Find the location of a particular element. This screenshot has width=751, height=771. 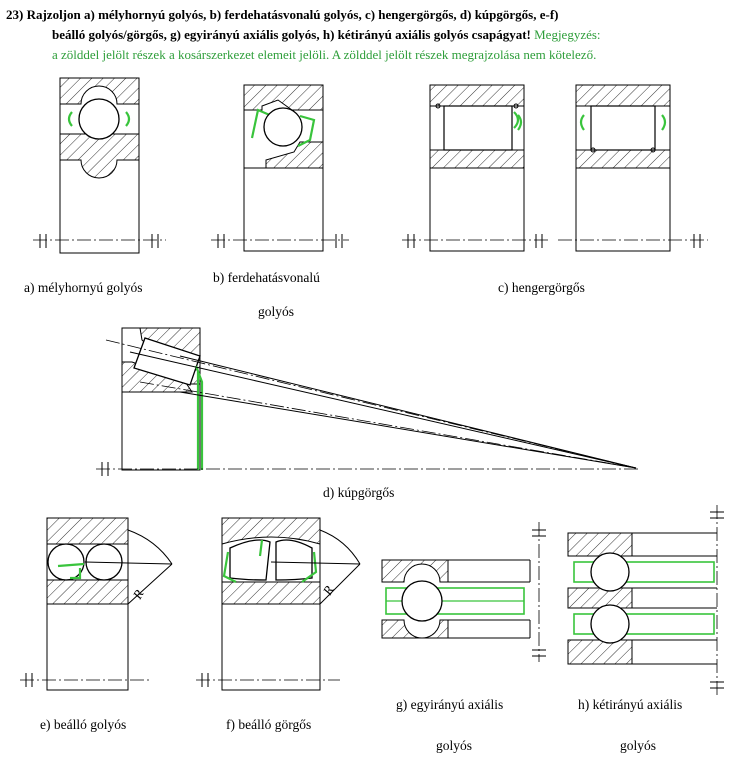

drawing-thrust-ball-single is located at coordinates (463, 592).